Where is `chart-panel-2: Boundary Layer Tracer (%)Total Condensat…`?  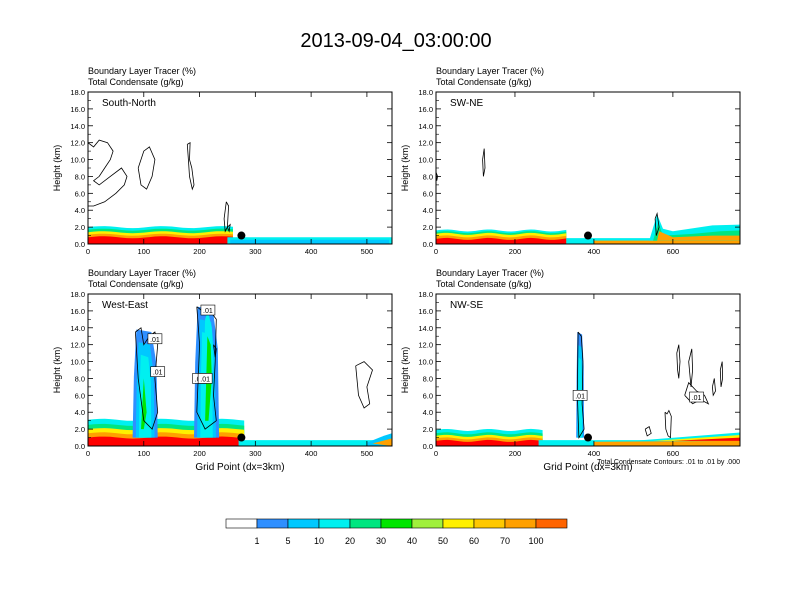
chart-panel-2: Boundary Layer Tracer (%)Total Condensat… is located at coordinates (570, 161).